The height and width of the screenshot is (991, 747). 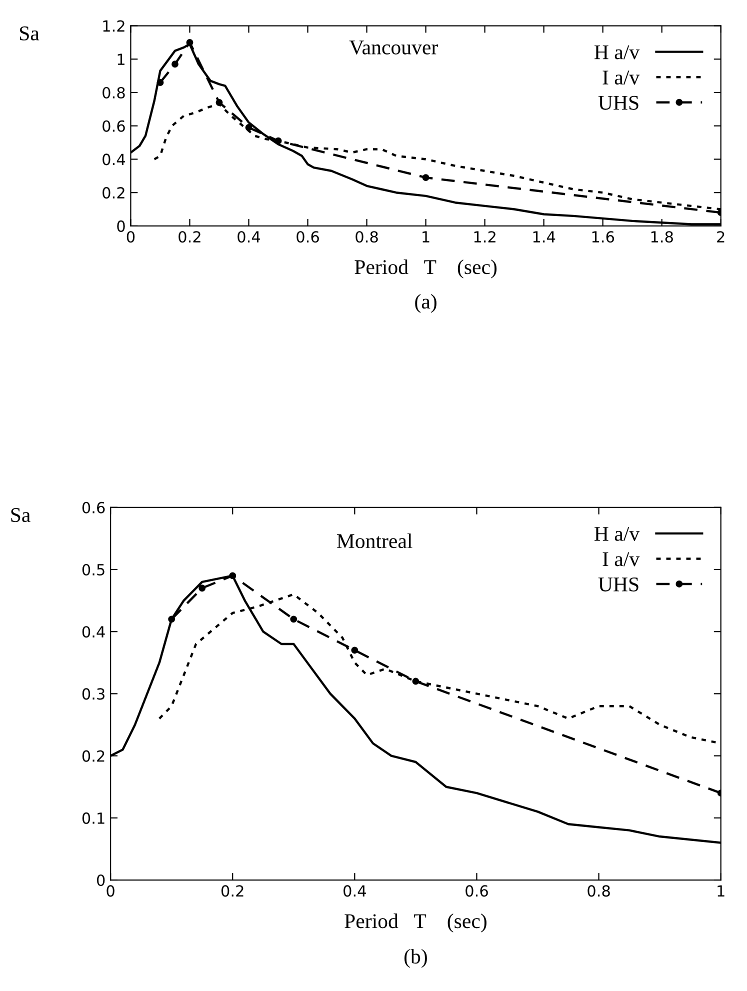 What do you see at coordinates (93, 818) in the screenshot?
I see `y-tick-label: 0.1` at bounding box center [93, 818].